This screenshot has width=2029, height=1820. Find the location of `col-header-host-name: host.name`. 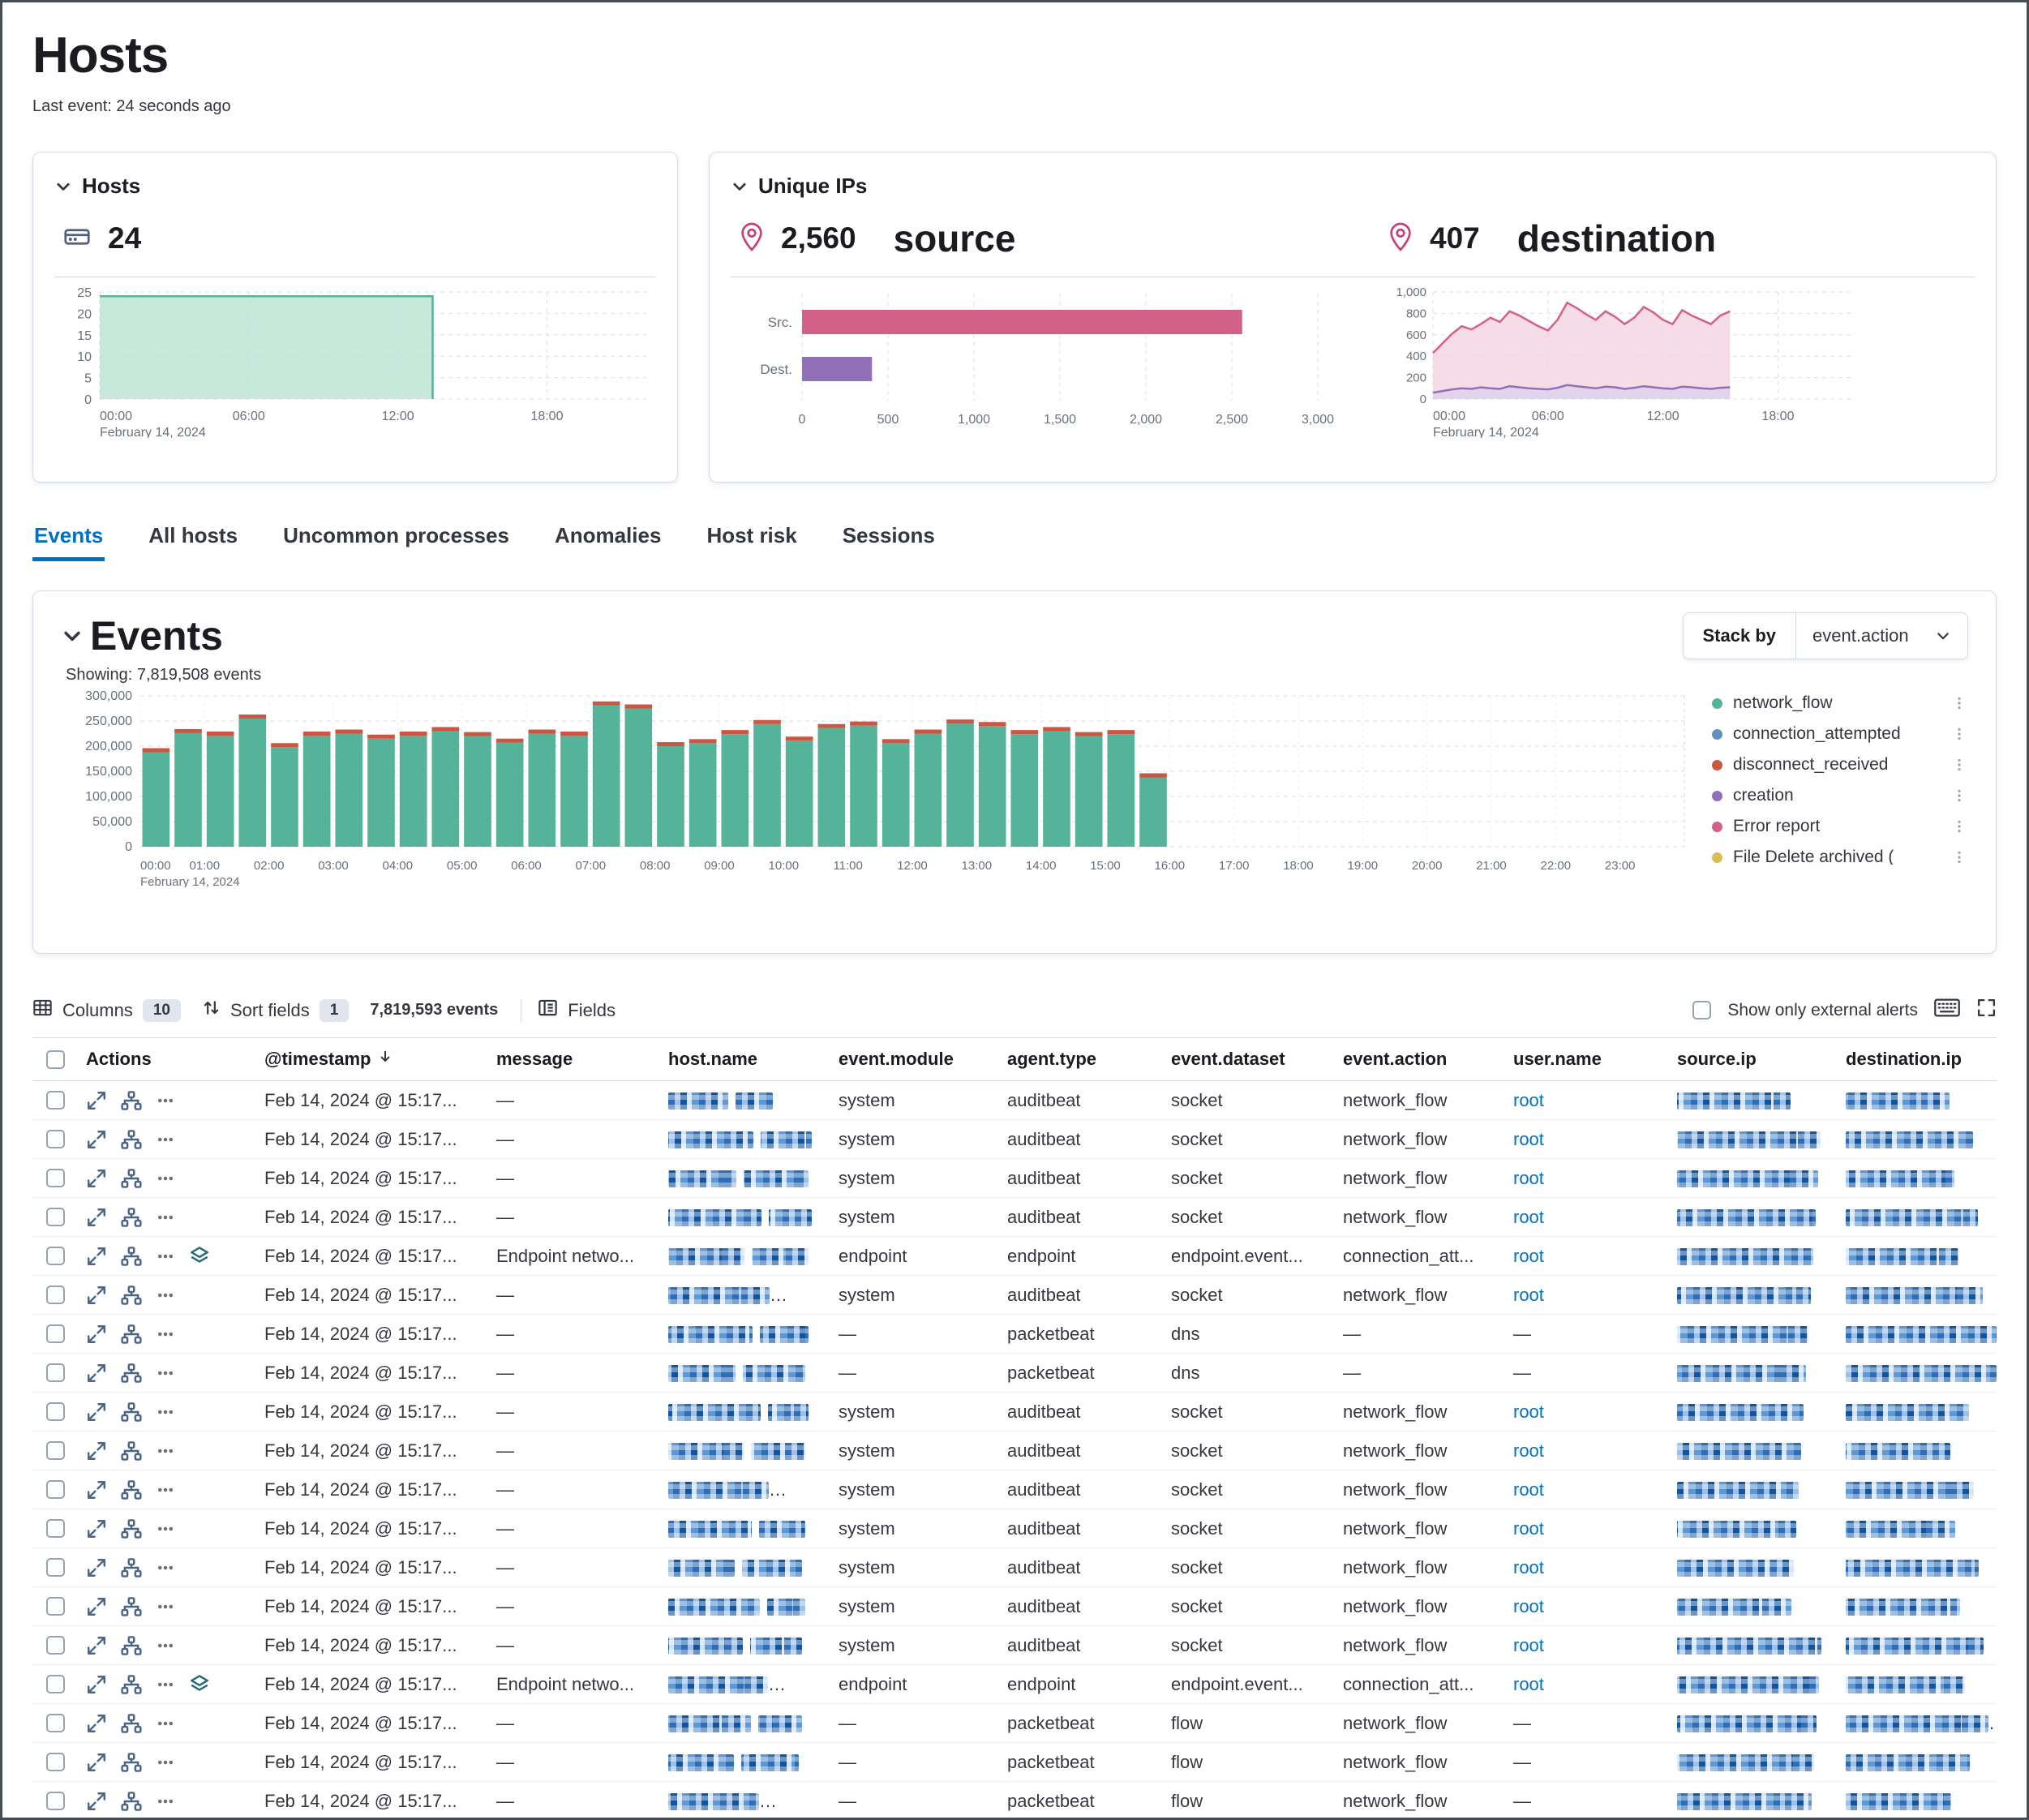

col-header-host-name: host.name is located at coordinates (713, 1059).